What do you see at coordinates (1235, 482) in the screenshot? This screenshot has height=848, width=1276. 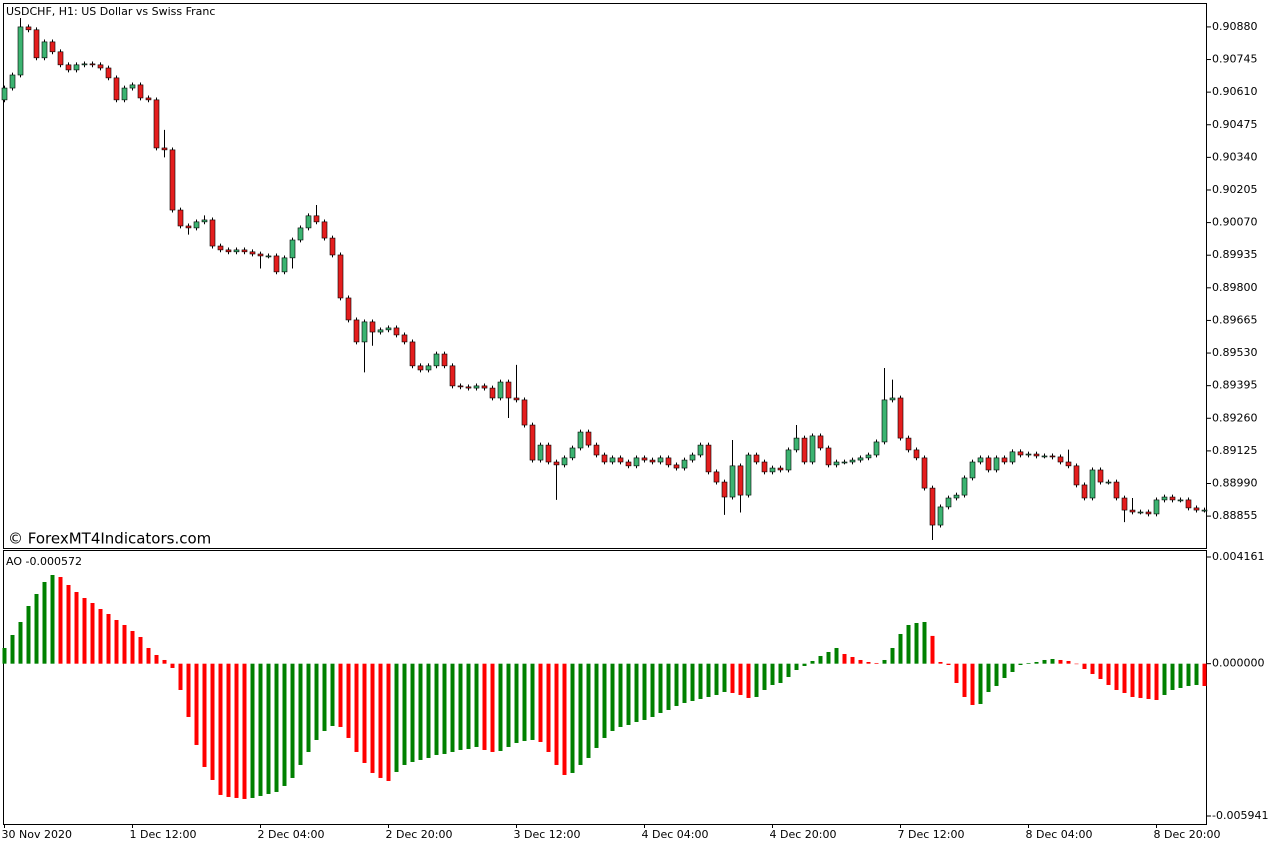 I see `y-tick-label: 0.88990` at bounding box center [1235, 482].